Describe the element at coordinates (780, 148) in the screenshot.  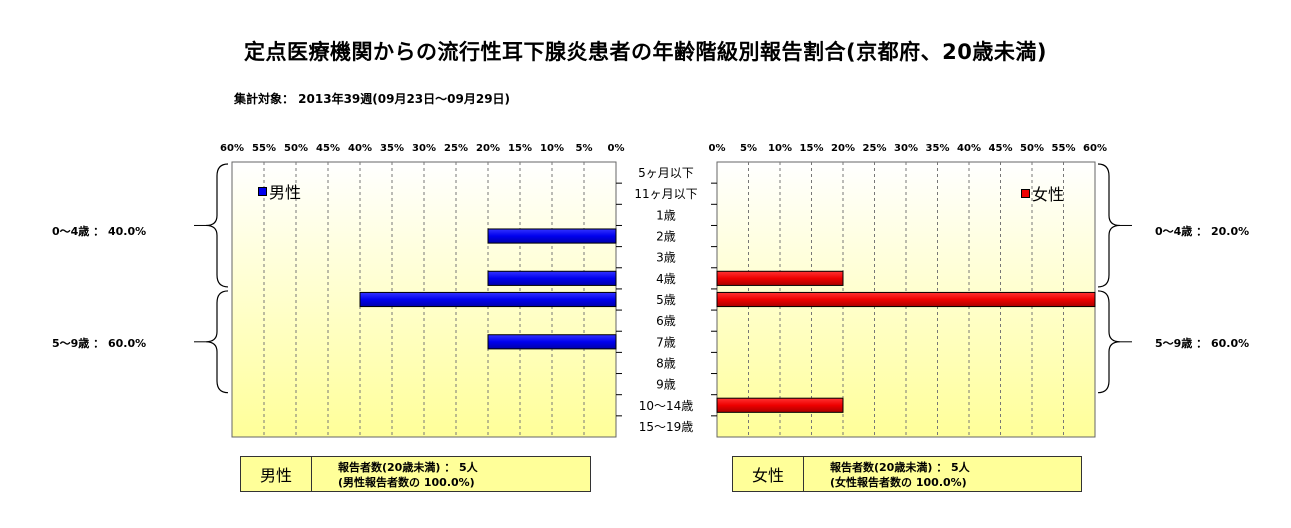
I see `female-x-tick-label: 10%` at that location.